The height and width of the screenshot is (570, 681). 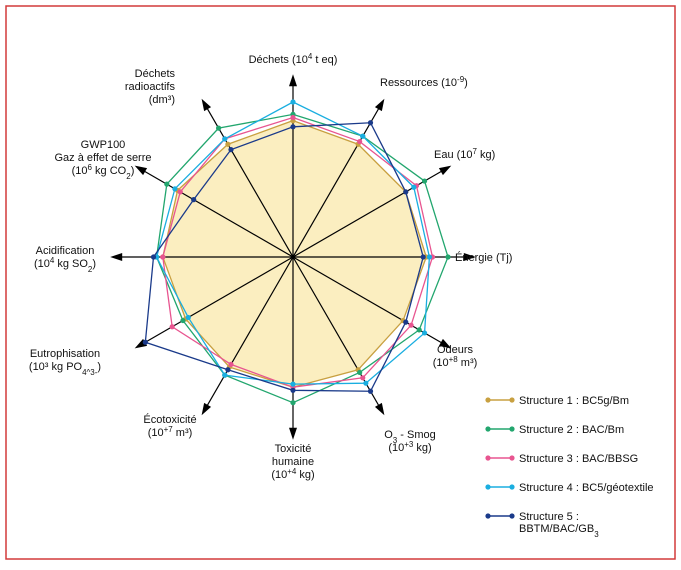 What do you see at coordinates (464, 154) in the screenshot?
I see `axis-label-2-line-0: Eau (107 kg)` at bounding box center [464, 154].